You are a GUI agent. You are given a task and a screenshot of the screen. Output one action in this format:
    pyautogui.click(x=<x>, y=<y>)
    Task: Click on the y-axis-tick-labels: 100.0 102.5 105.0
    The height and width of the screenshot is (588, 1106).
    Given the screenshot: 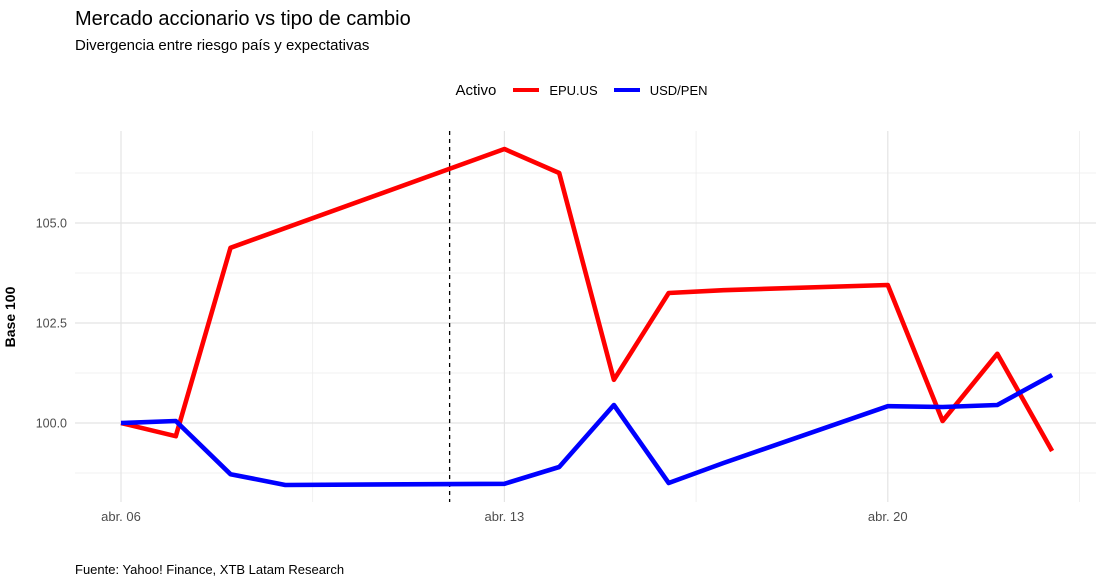 What is the action you would take?
    pyautogui.click(x=51, y=324)
    